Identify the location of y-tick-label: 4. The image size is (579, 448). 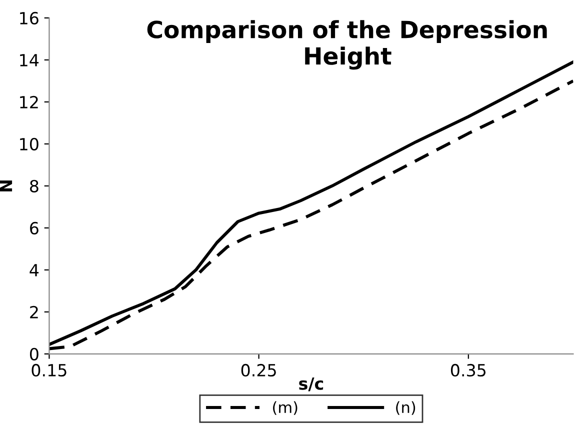
(34, 270).